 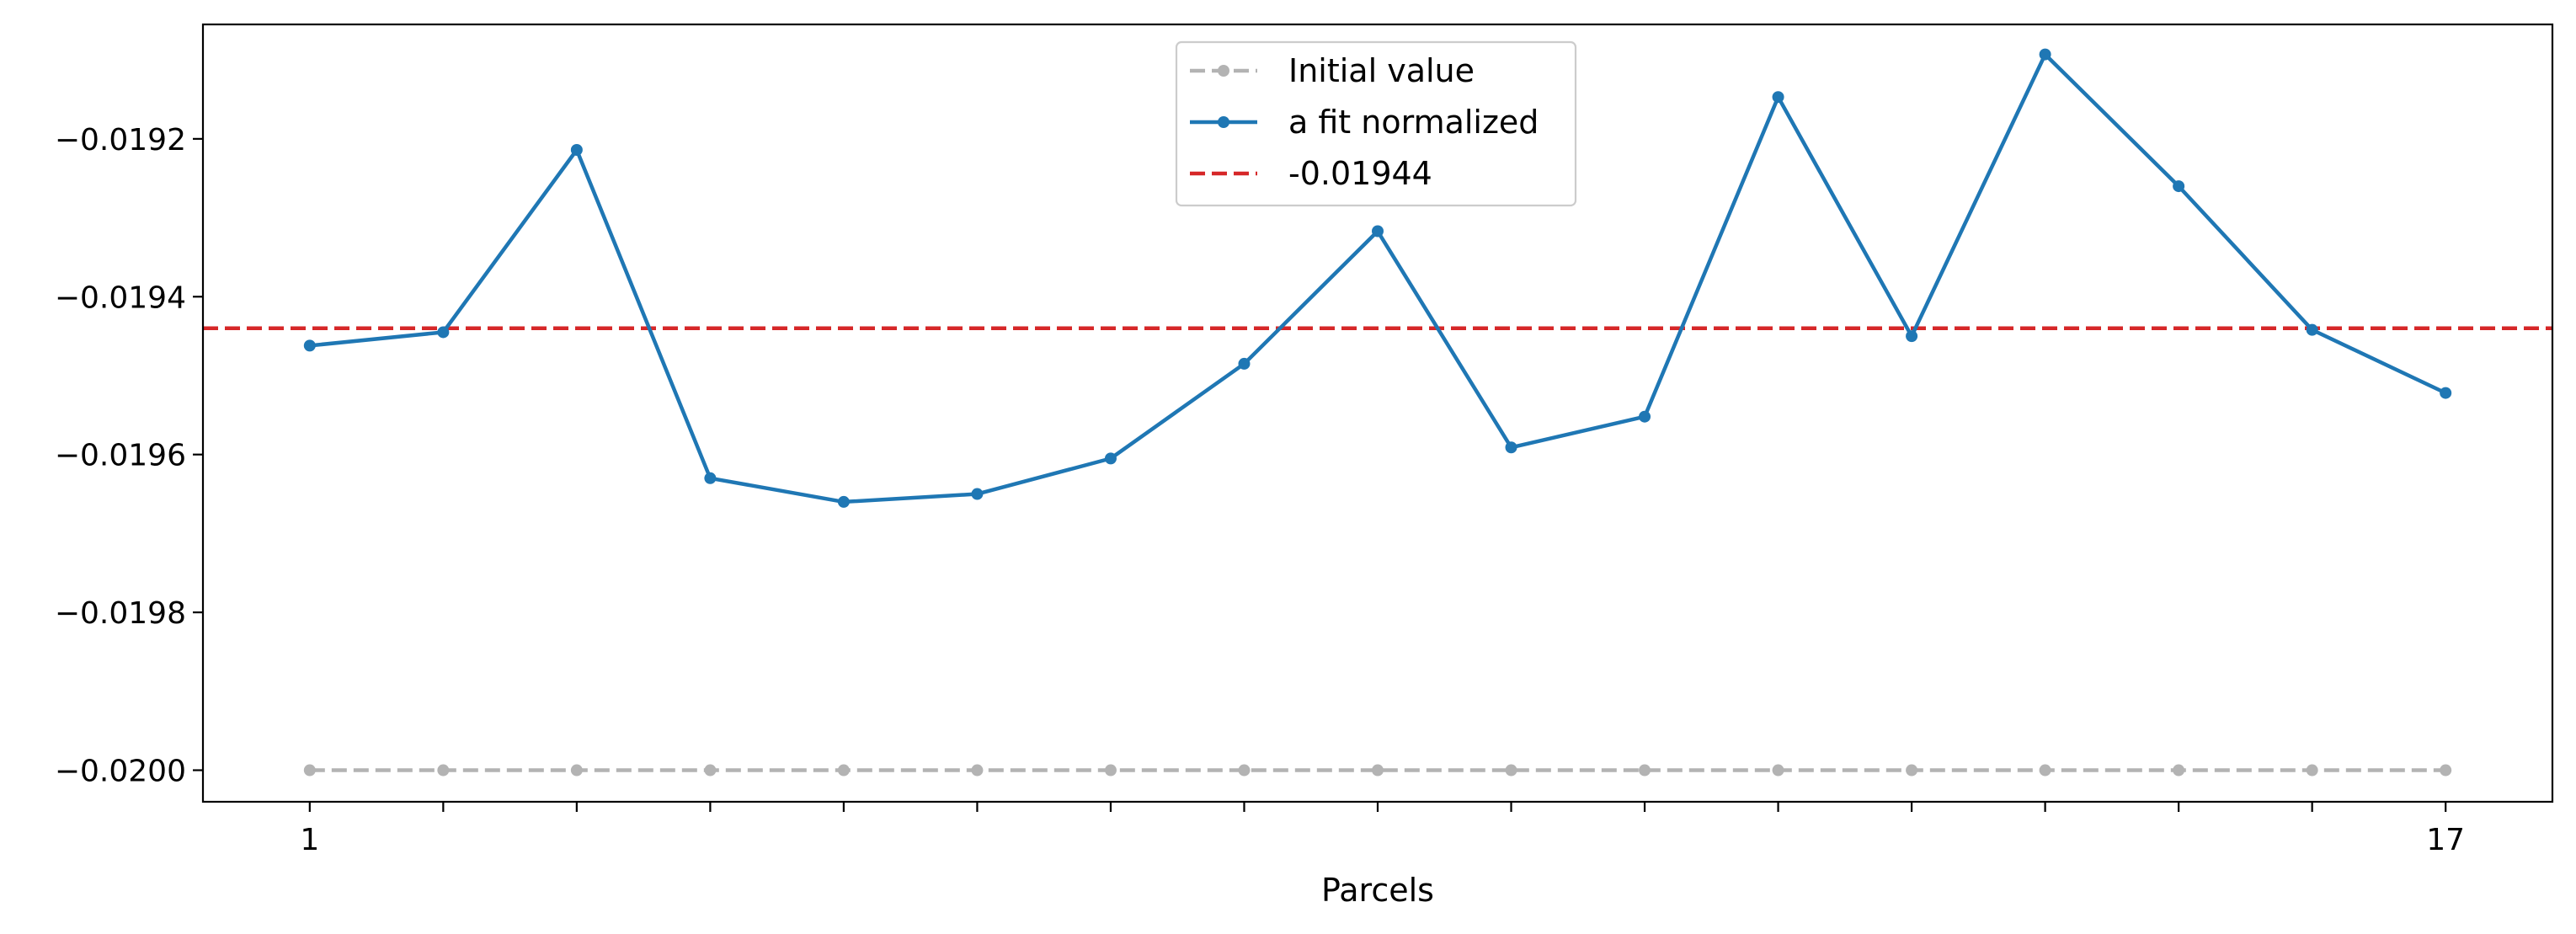 I want to click on legend-entry-label: -0.01944, so click(x=1360, y=173).